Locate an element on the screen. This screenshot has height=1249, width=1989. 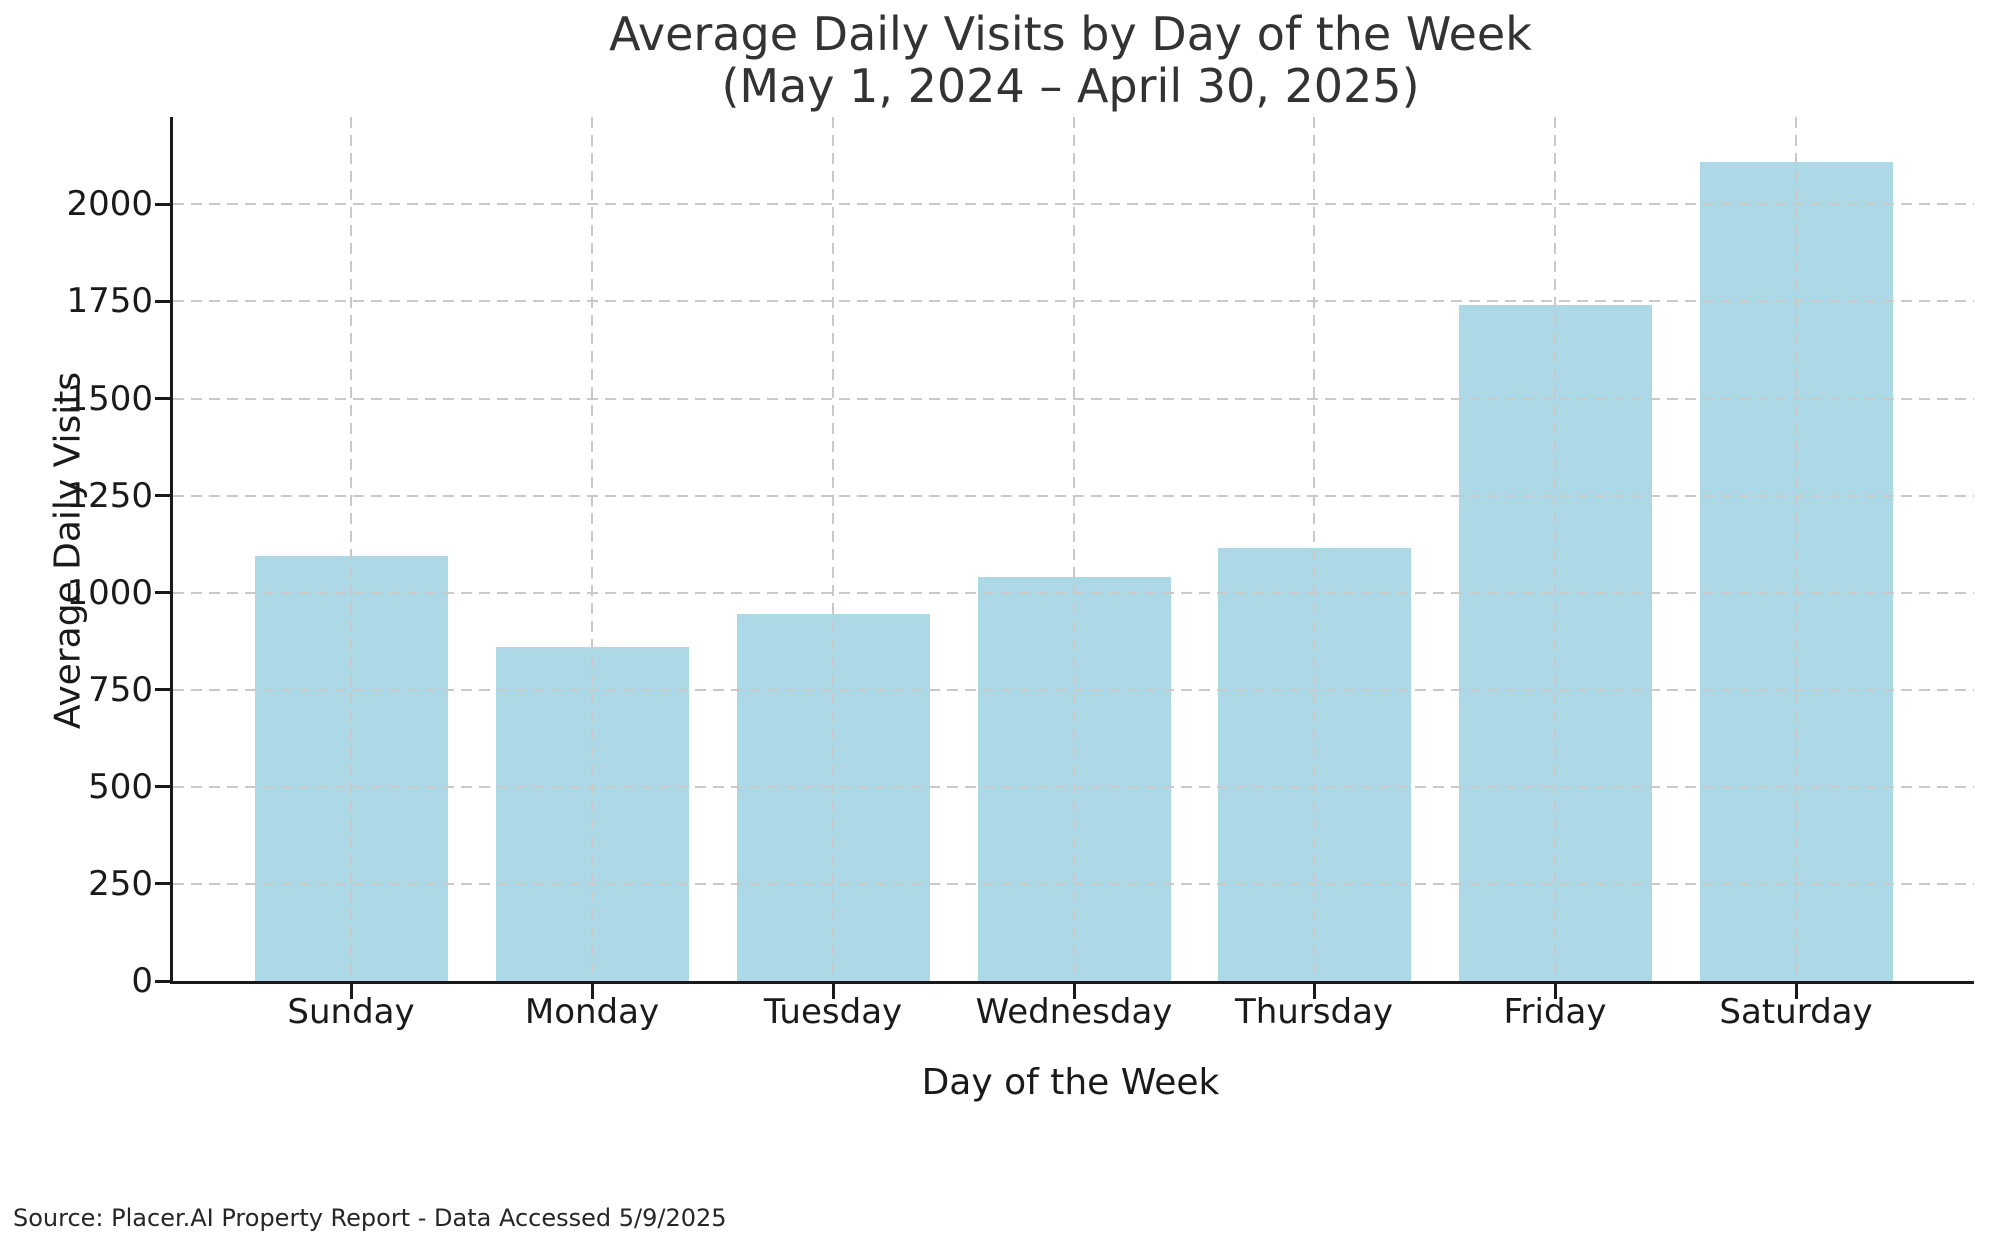
gridline-vertical-sunday is located at coordinates (351, 549).